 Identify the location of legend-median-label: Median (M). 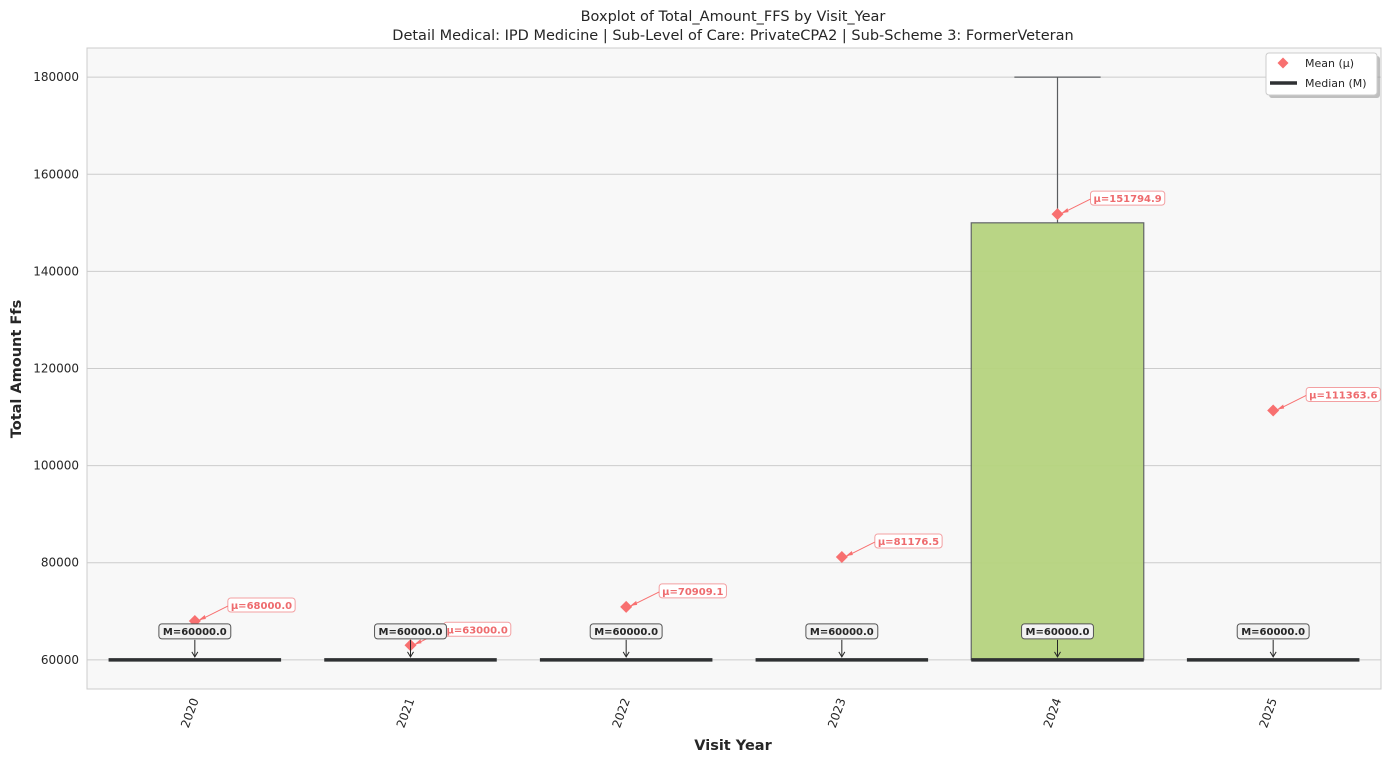
(1336, 83).